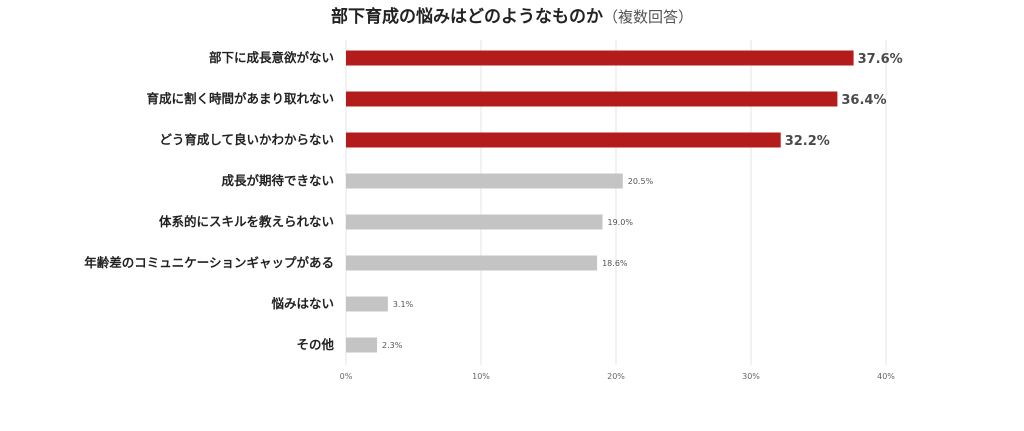 The height and width of the screenshot is (431, 1024). I want to click on x-tick-label-20: 20%, so click(616, 376).